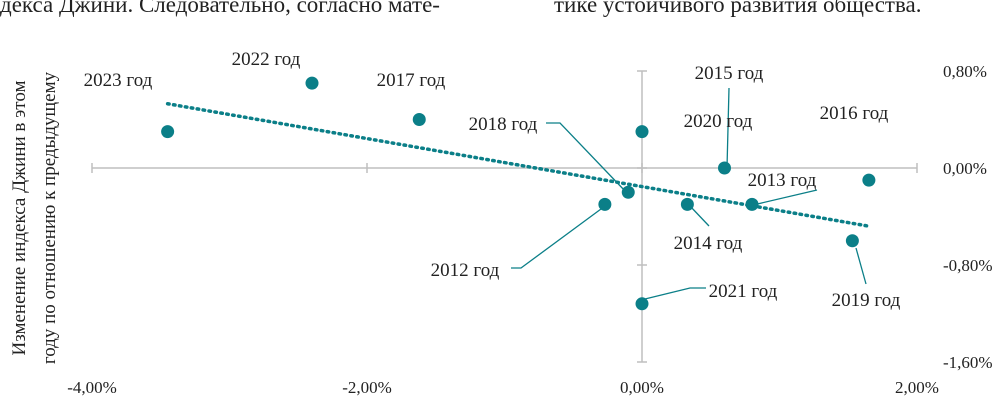  I want to click on point-label: 2016 год, so click(854, 113).